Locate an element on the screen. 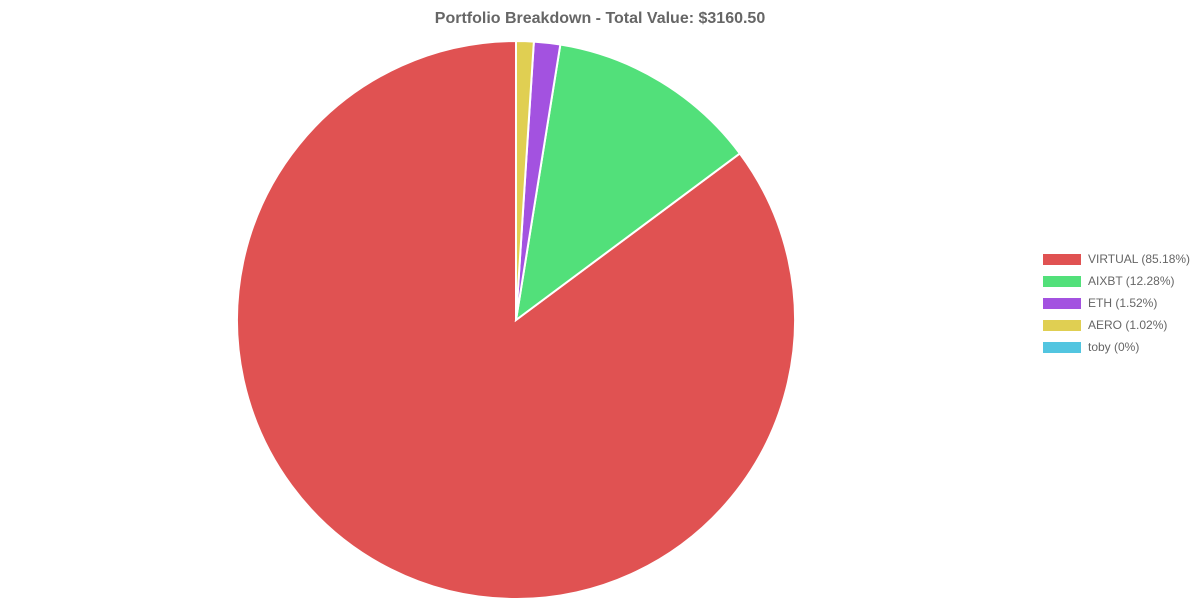  legend-item-aero: AERO (1.02%) is located at coordinates (1116, 325).